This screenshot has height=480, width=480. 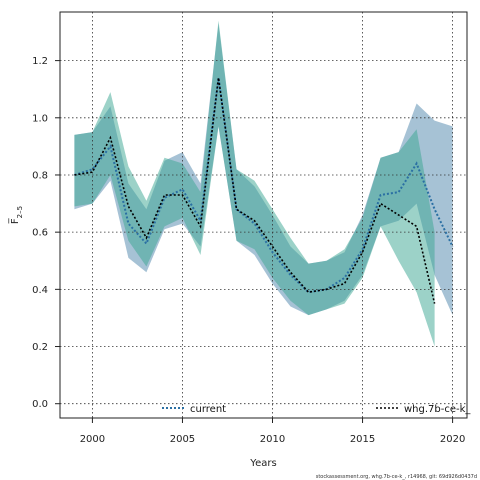 What do you see at coordinates (182, 439) in the screenshot?
I see `x-tick-label: 2005` at bounding box center [182, 439].